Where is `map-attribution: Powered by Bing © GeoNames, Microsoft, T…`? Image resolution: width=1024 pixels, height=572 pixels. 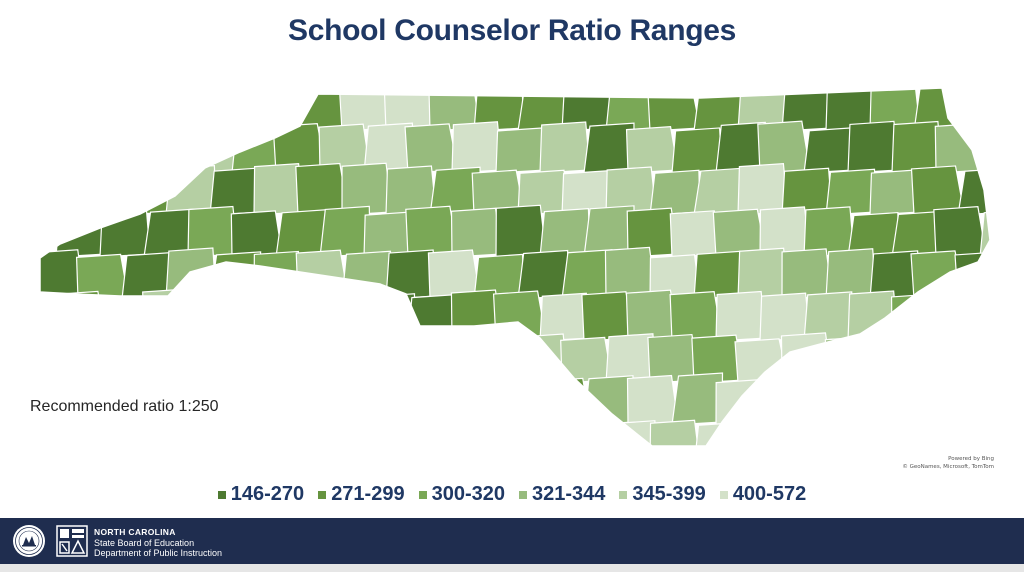
map-attribution: Powered by Bing © GeoNames, Microsoft, T… is located at coordinates (948, 463).